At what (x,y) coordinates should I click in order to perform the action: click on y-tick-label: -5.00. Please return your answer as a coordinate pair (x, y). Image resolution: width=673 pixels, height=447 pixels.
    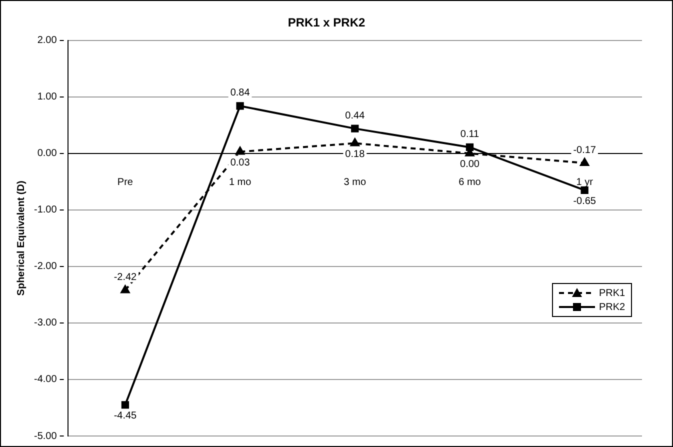
    Looking at the image, I should click on (46, 436).